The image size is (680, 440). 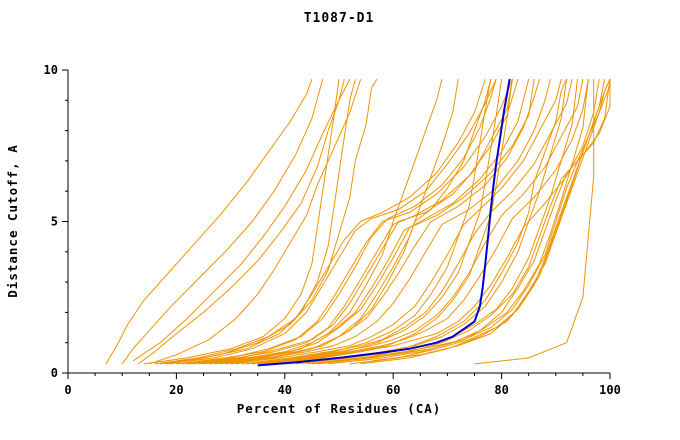 I want to click on model-curve, so click(x=534, y=222).